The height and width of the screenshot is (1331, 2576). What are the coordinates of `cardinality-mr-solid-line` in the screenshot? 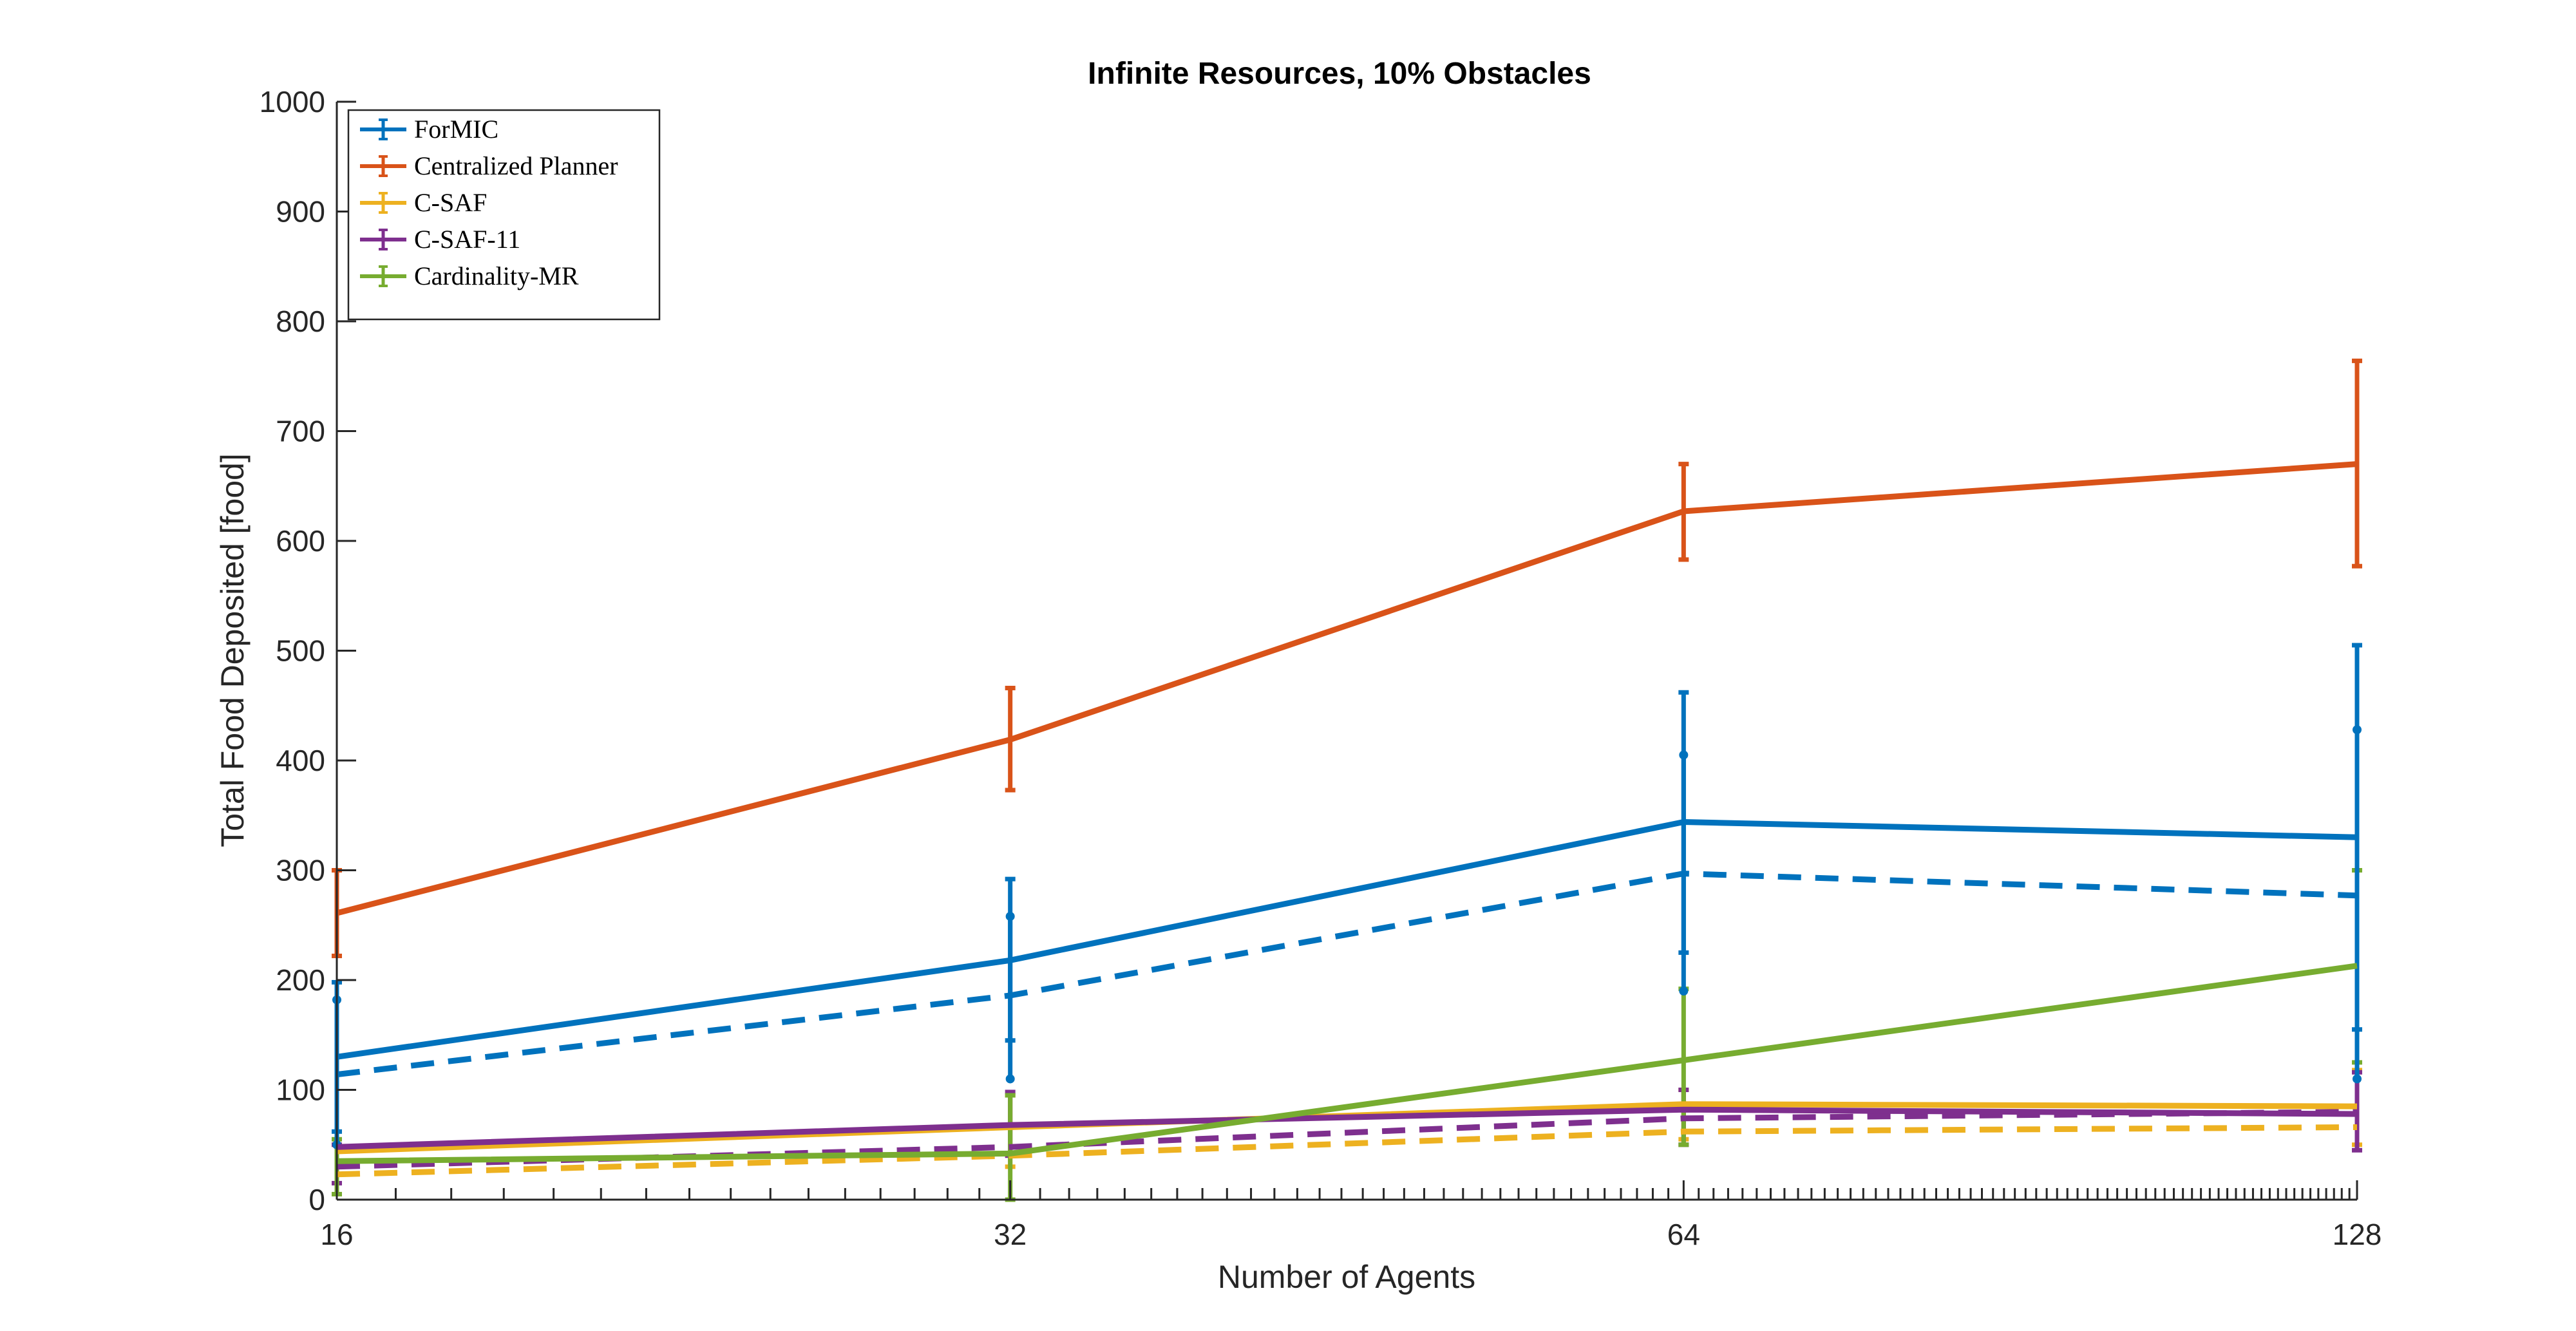 It's located at (1347, 1063).